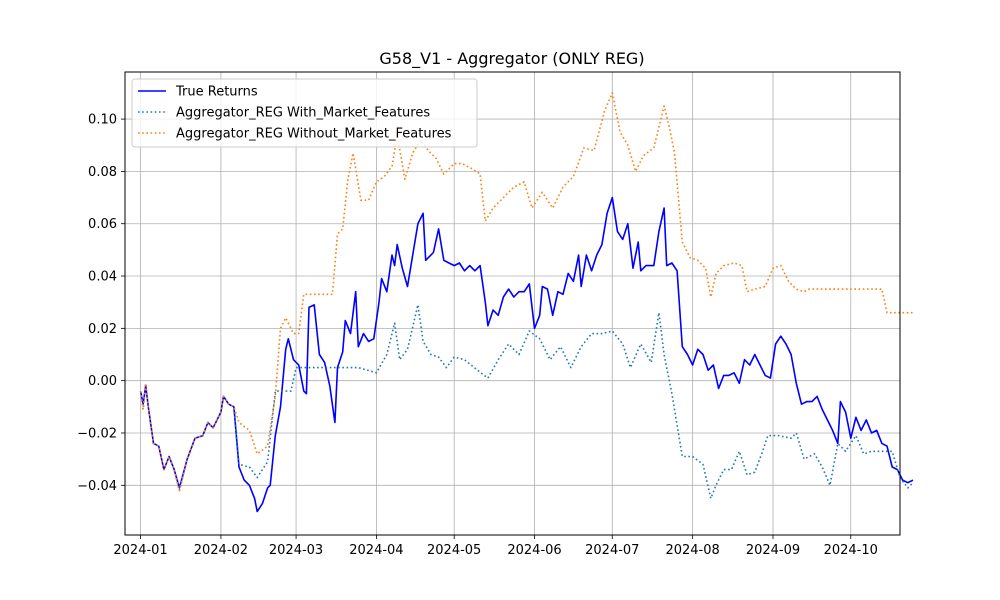  I want to click on y-tick-label: −0.04, so click(97, 486).